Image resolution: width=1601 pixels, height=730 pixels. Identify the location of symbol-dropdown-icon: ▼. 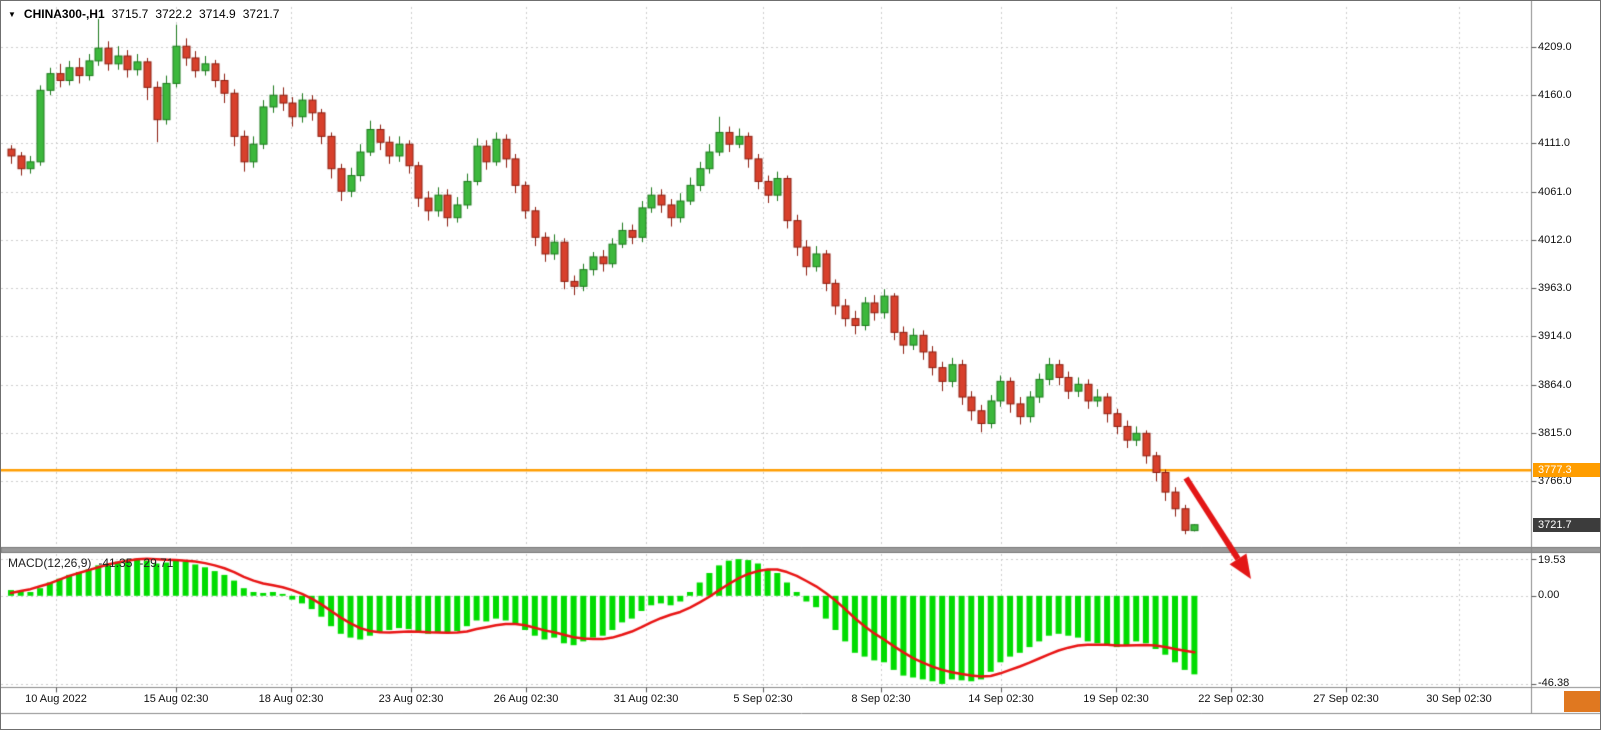
(12, 14).